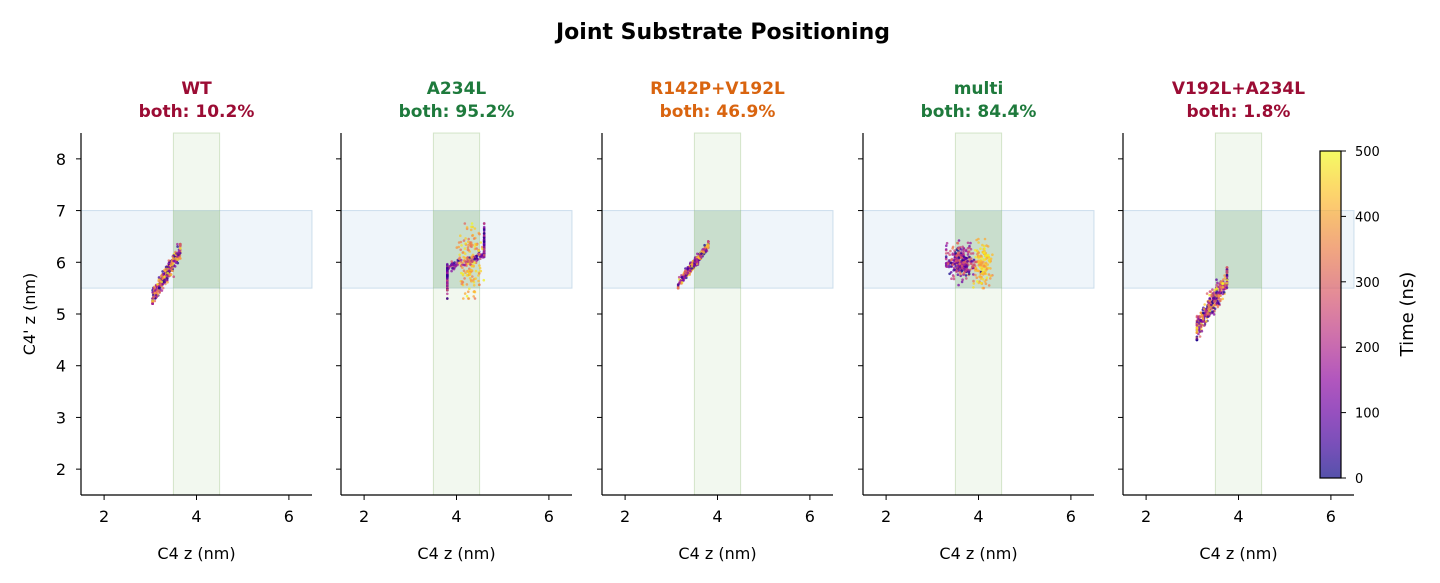  I want to click on colorbar-tick-label: 0, so click(1359, 479).